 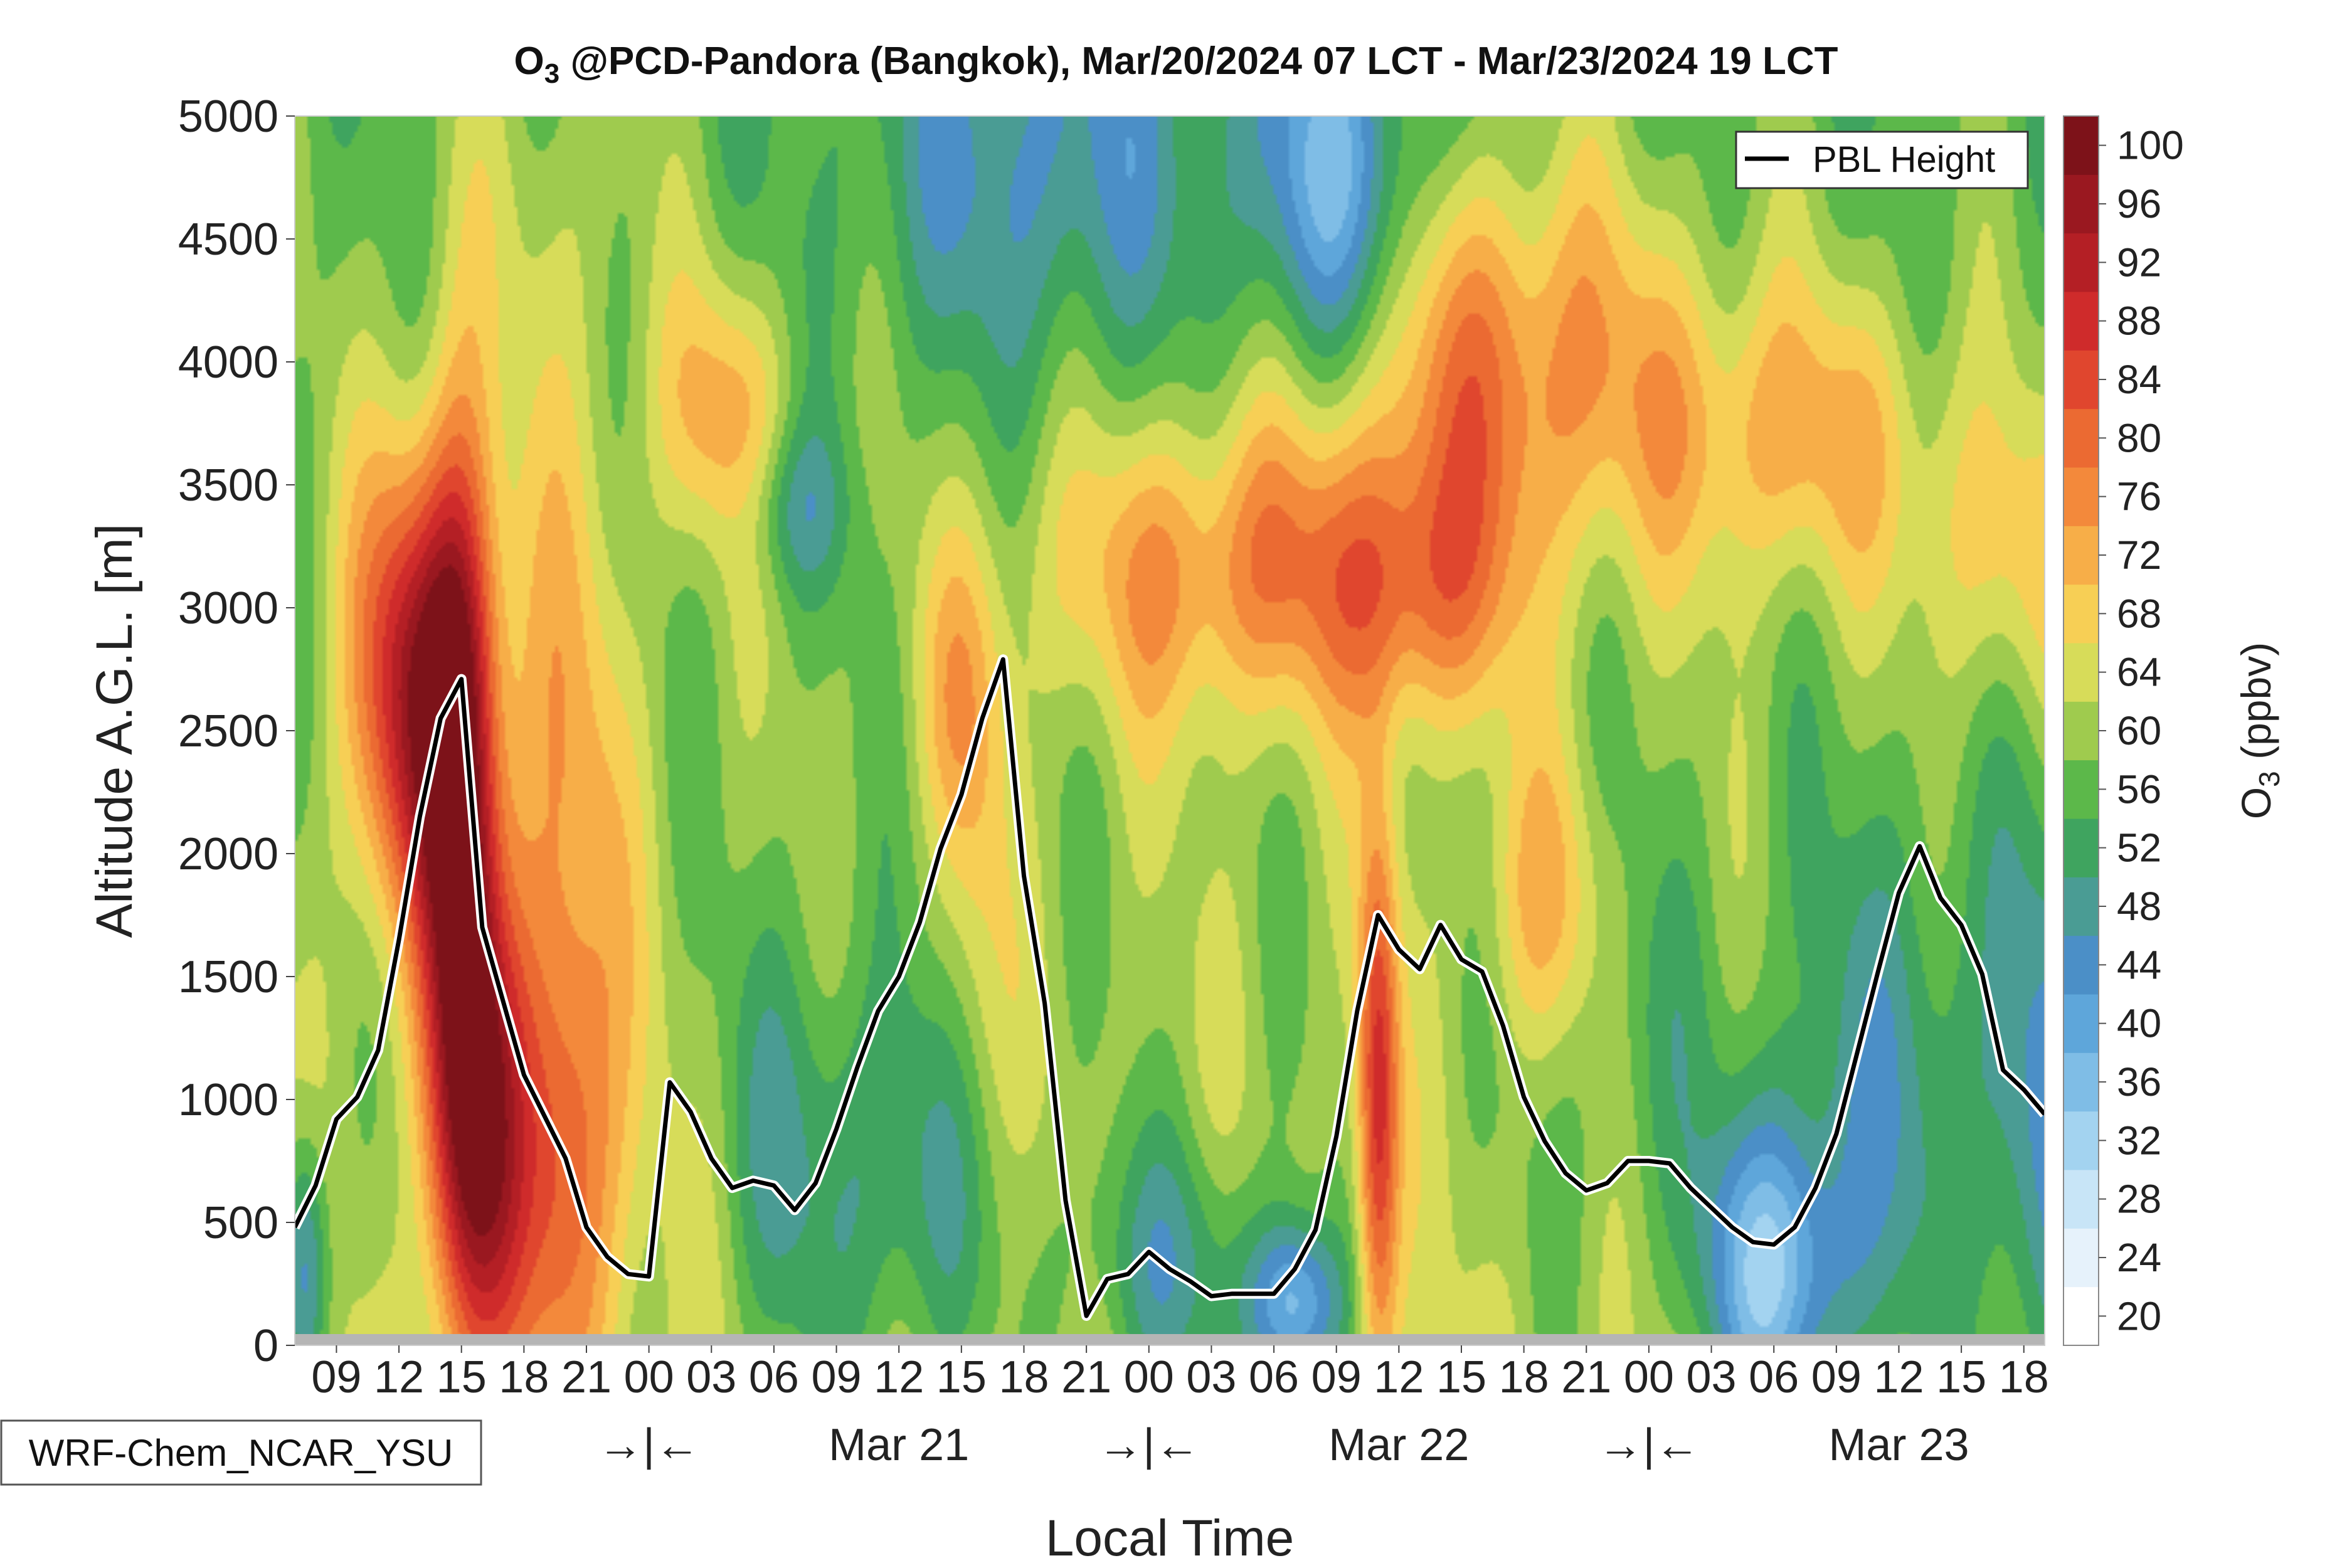 I want to click on model-label-box: WRF-Chem_NCAR_YSU, so click(x=241, y=1452).